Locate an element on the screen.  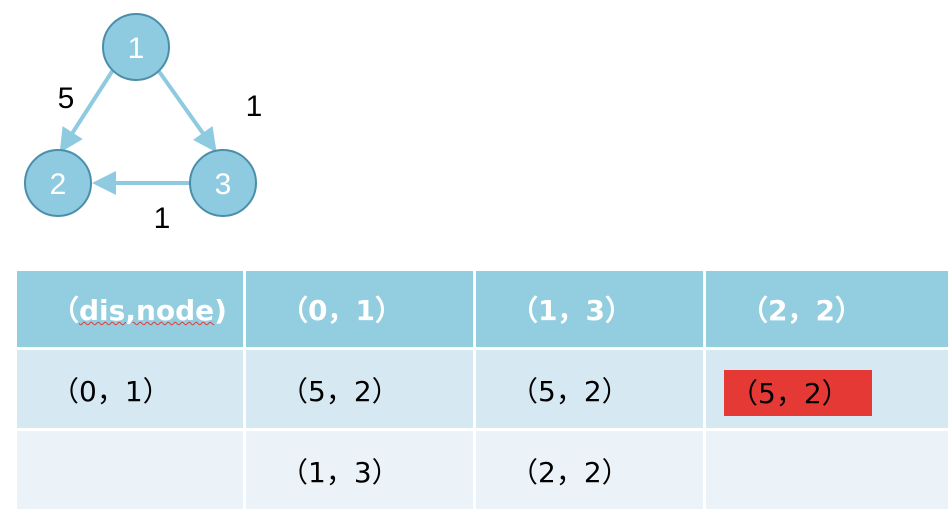
header-cell: （0，1） is located at coordinates (359, 309).